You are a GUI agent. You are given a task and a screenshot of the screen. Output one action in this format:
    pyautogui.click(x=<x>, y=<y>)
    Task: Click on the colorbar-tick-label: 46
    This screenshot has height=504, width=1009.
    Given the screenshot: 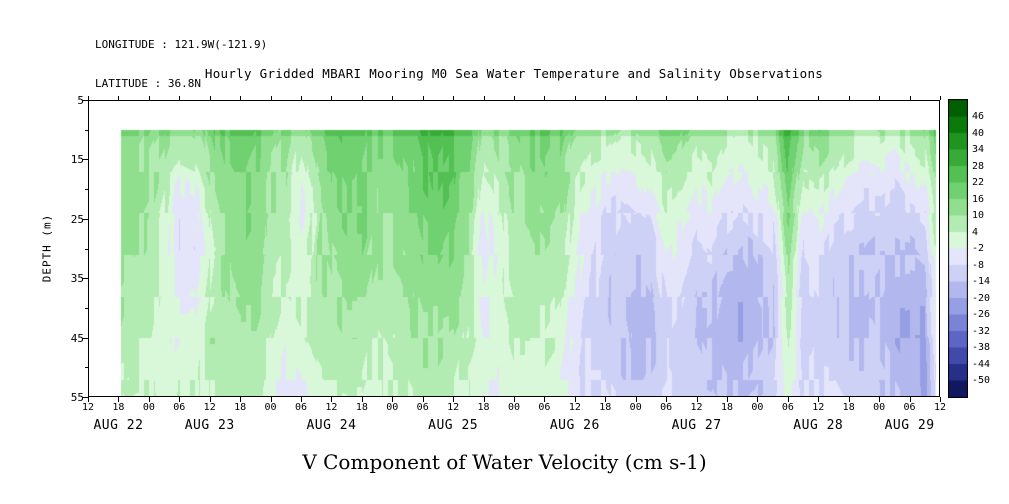 What is the action you would take?
    pyautogui.click(x=978, y=116)
    